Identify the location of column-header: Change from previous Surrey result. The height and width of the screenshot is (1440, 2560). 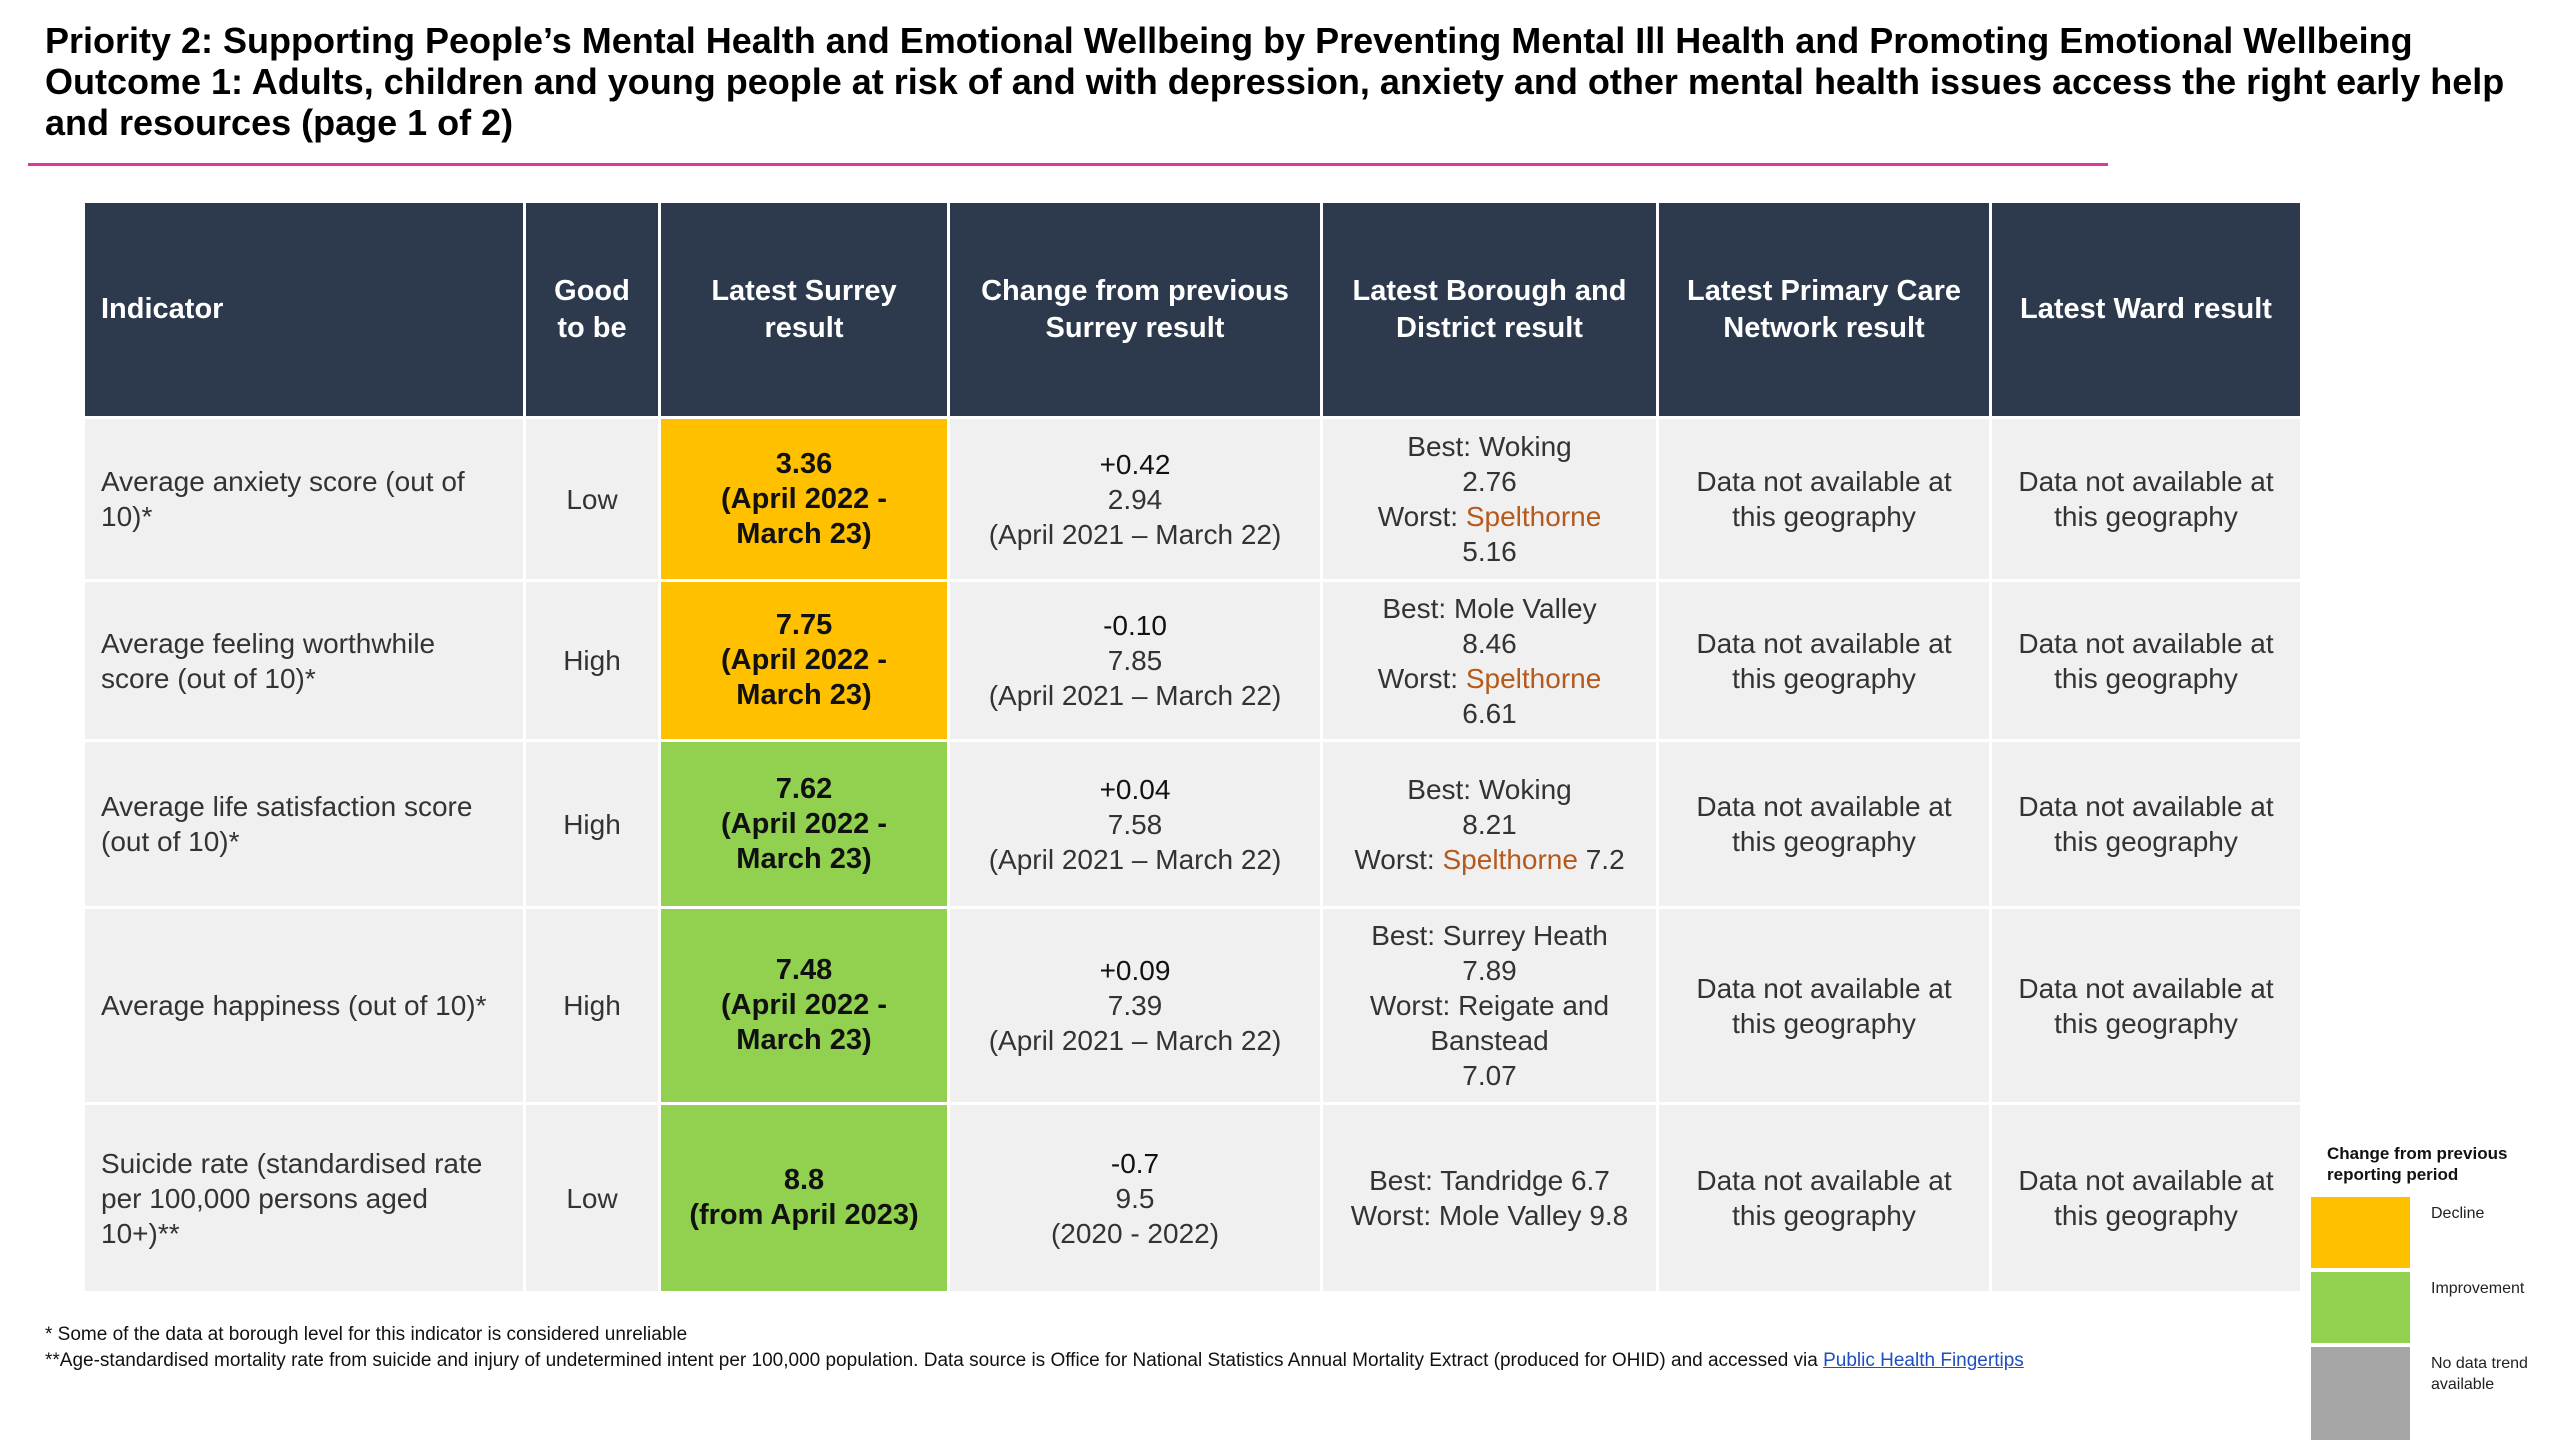
(1135, 311).